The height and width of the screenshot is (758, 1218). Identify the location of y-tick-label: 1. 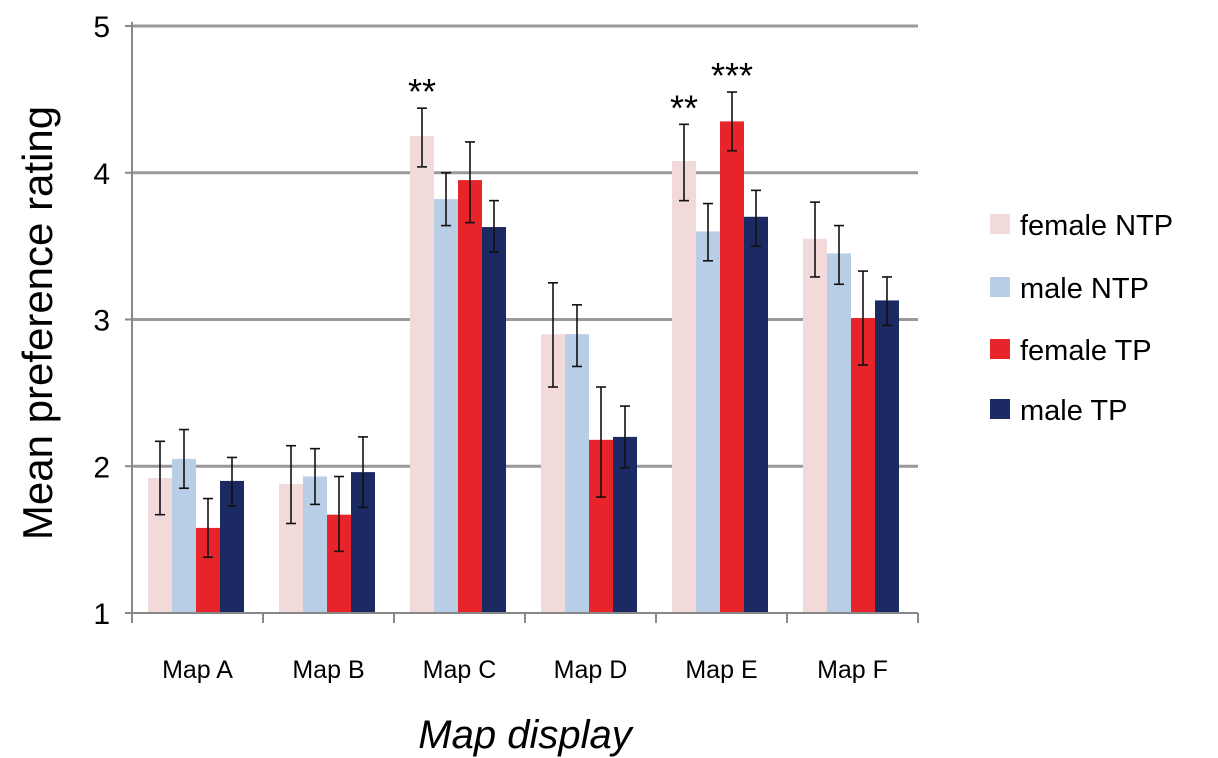
(101, 614).